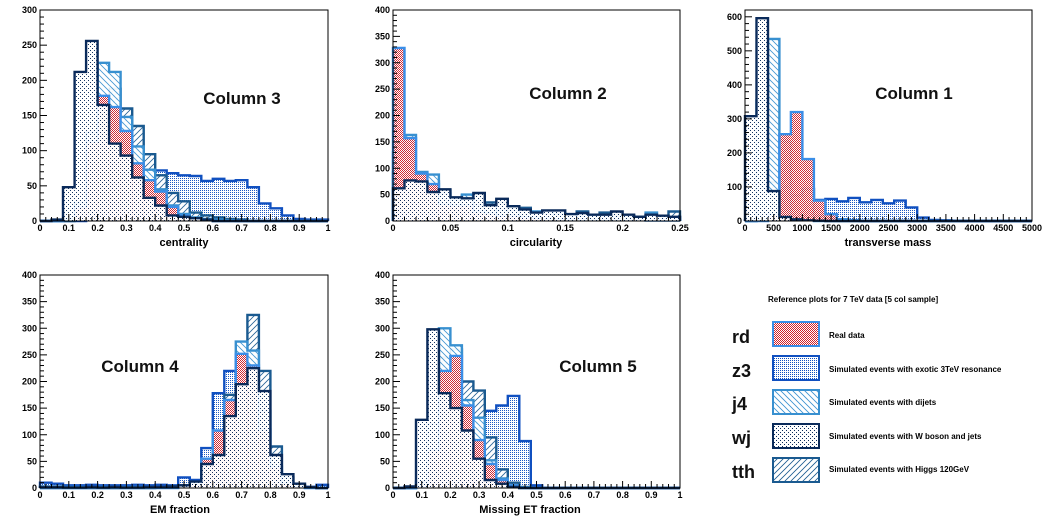 The height and width of the screenshot is (532, 1056). I want to click on histogram-layer, so click(887, 120).